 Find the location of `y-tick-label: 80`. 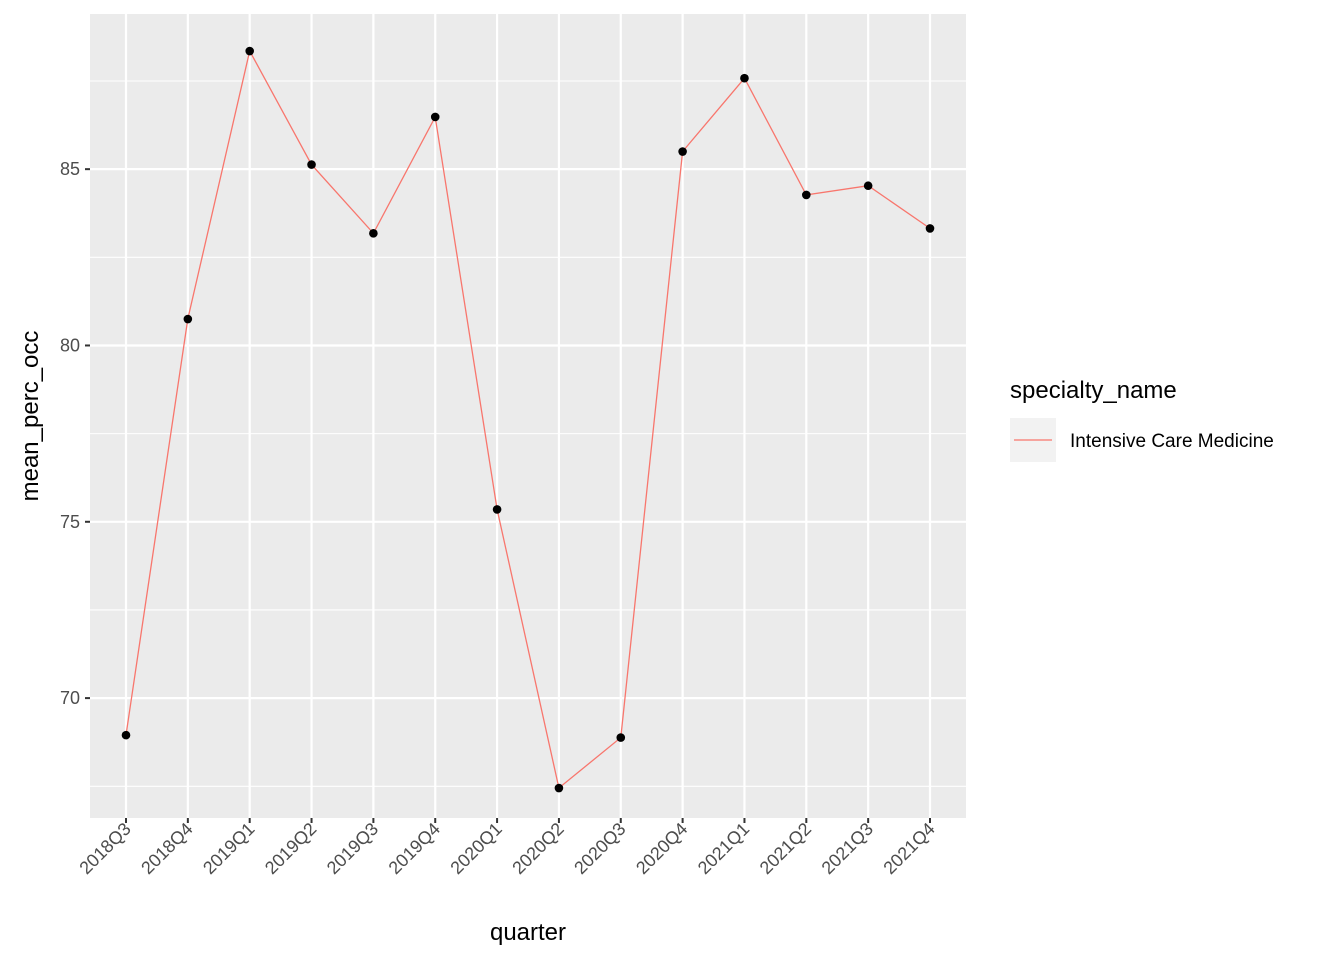

y-tick-label: 80 is located at coordinates (70, 345).